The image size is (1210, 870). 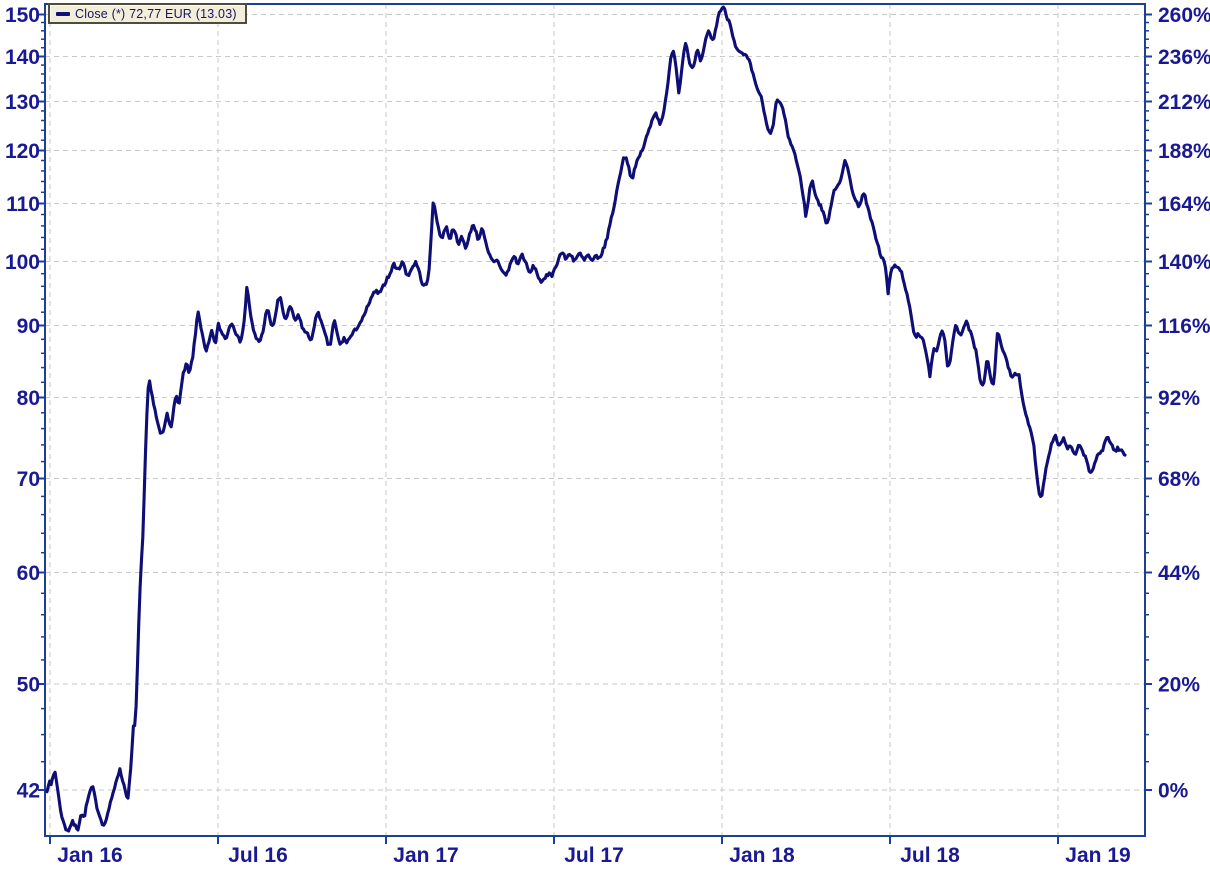 I want to click on x-axis-tick-label: Jan 17, so click(x=425, y=855).